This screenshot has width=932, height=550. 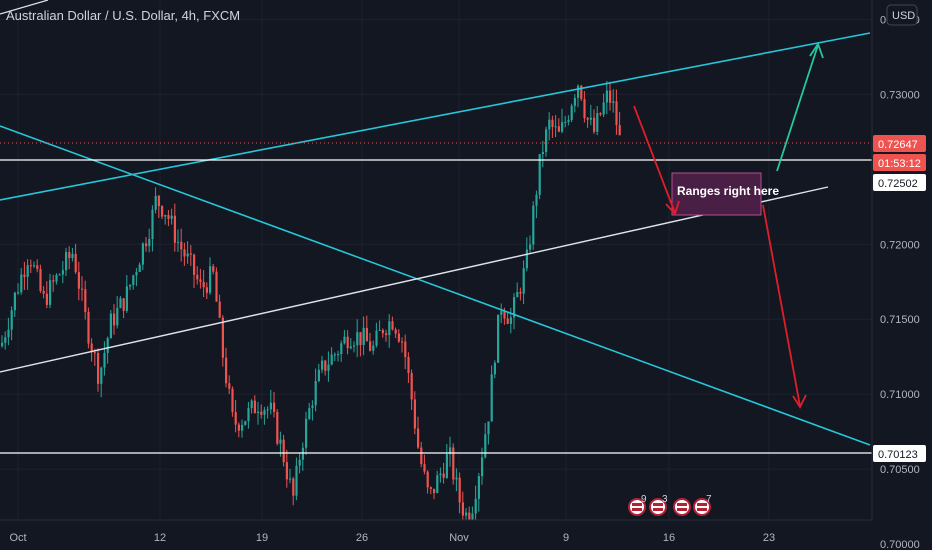 I want to click on annotation-box, so click(x=716, y=194).